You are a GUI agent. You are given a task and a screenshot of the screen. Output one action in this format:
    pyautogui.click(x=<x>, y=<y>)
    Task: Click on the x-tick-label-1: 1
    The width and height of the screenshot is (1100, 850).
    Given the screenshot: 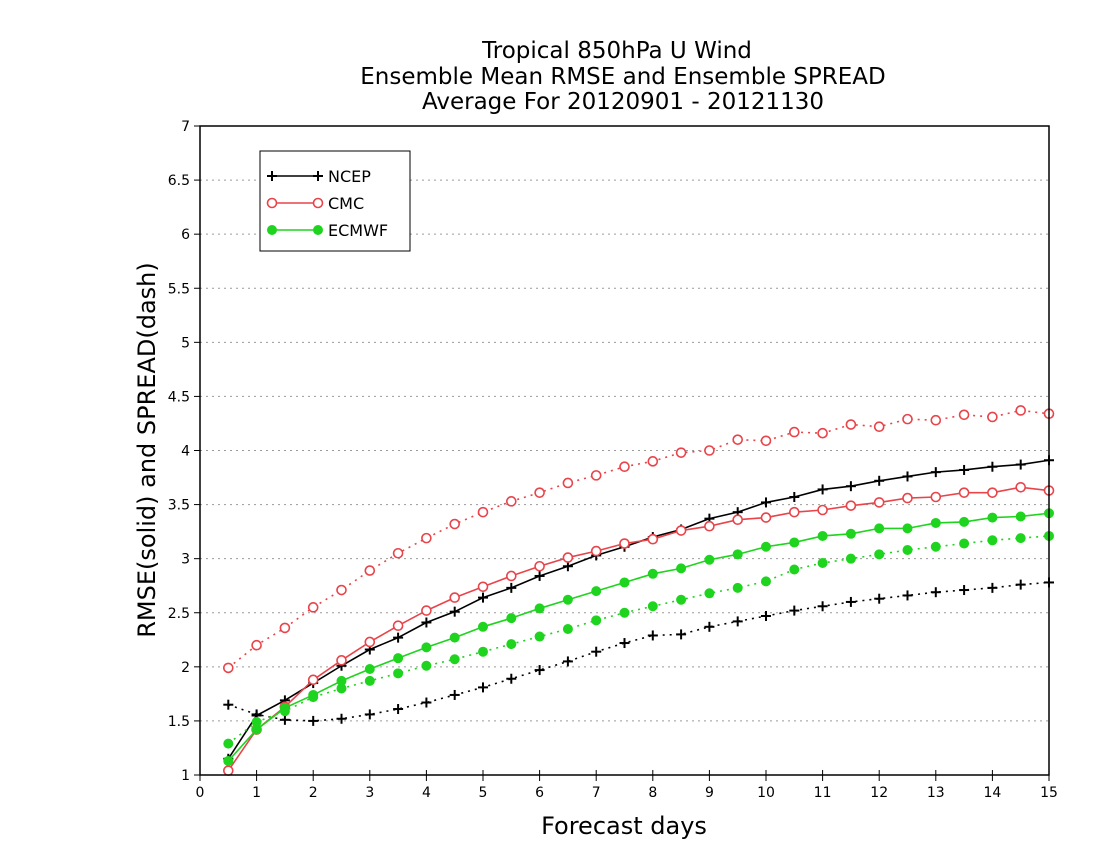 What is the action you would take?
    pyautogui.click(x=256, y=793)
    